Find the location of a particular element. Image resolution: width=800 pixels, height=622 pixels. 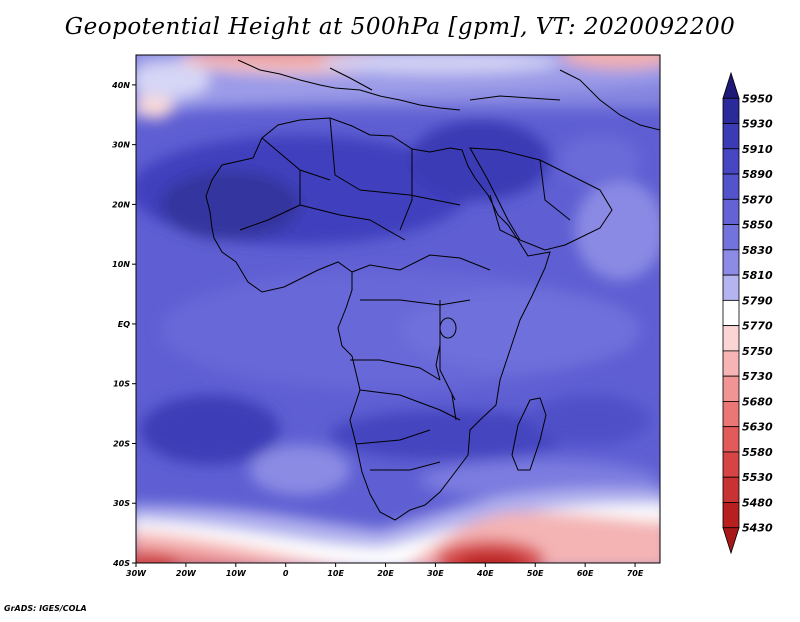

colorbar-level-label: 5790 is located at coordinates (757, 300).